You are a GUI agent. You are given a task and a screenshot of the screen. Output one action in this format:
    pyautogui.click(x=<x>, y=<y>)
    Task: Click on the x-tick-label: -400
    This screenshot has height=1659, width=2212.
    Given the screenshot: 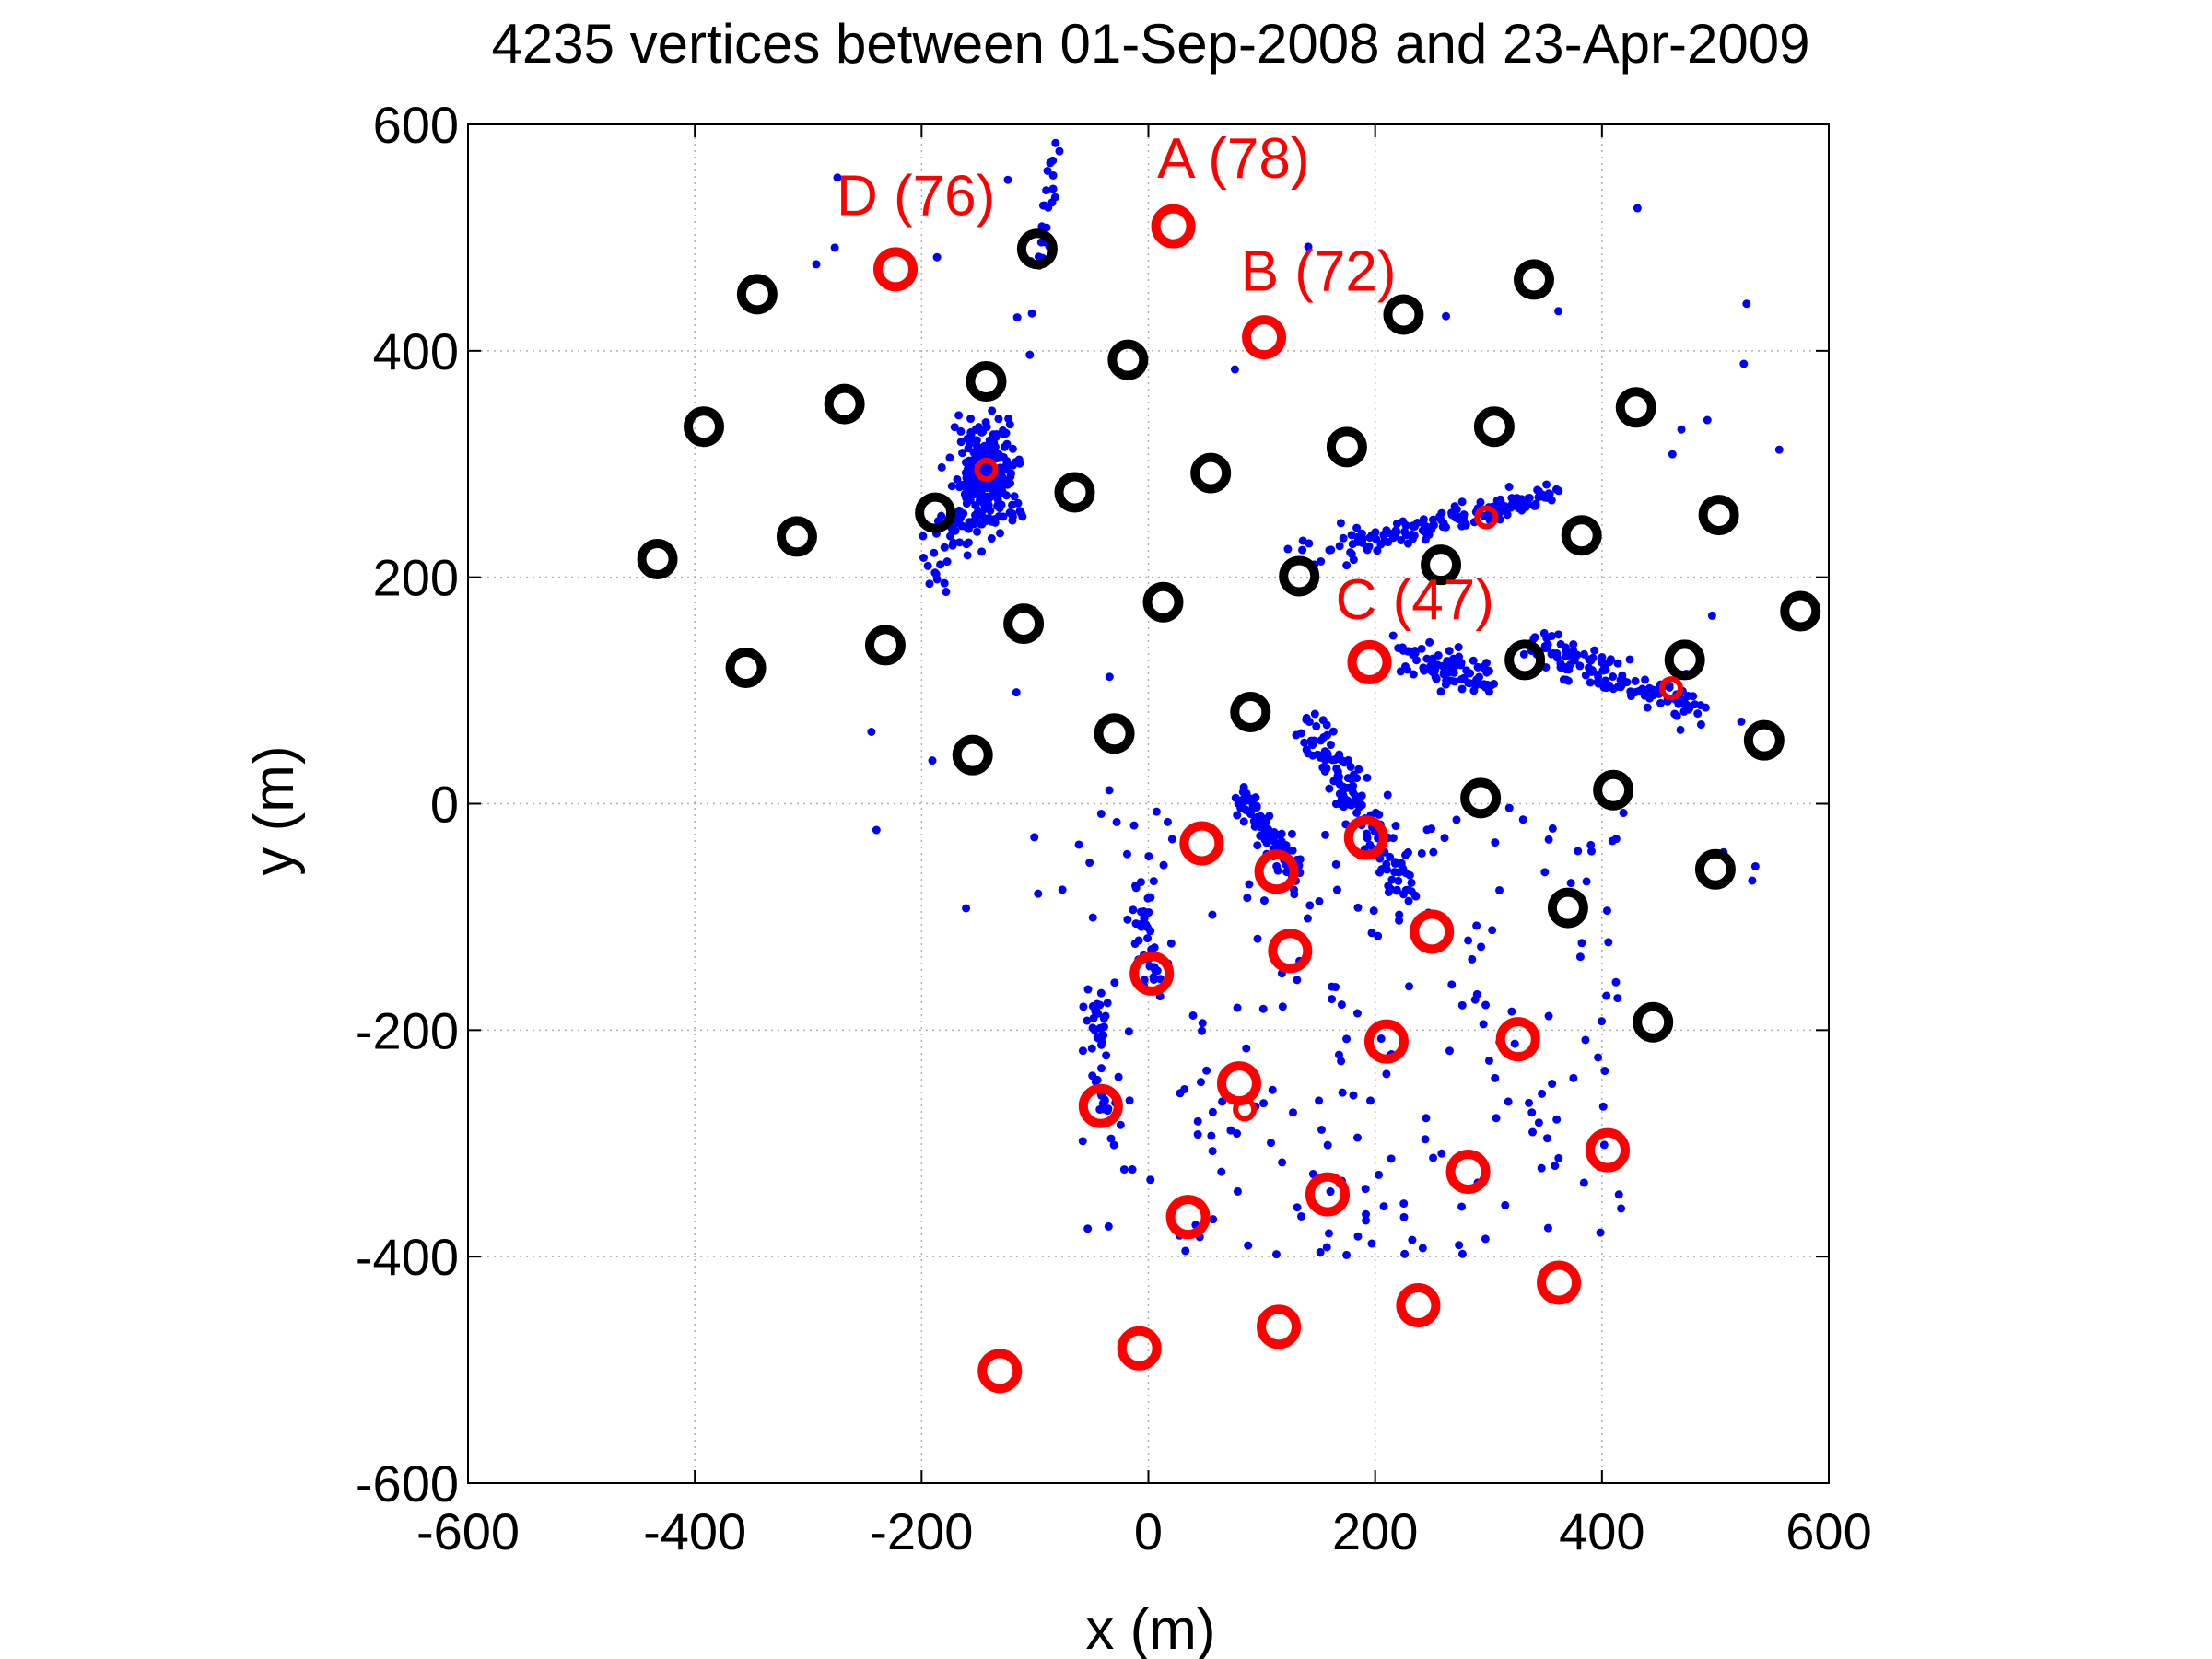 What is the action you would take?
    pyautogui.click(x=695, y=1531)
    